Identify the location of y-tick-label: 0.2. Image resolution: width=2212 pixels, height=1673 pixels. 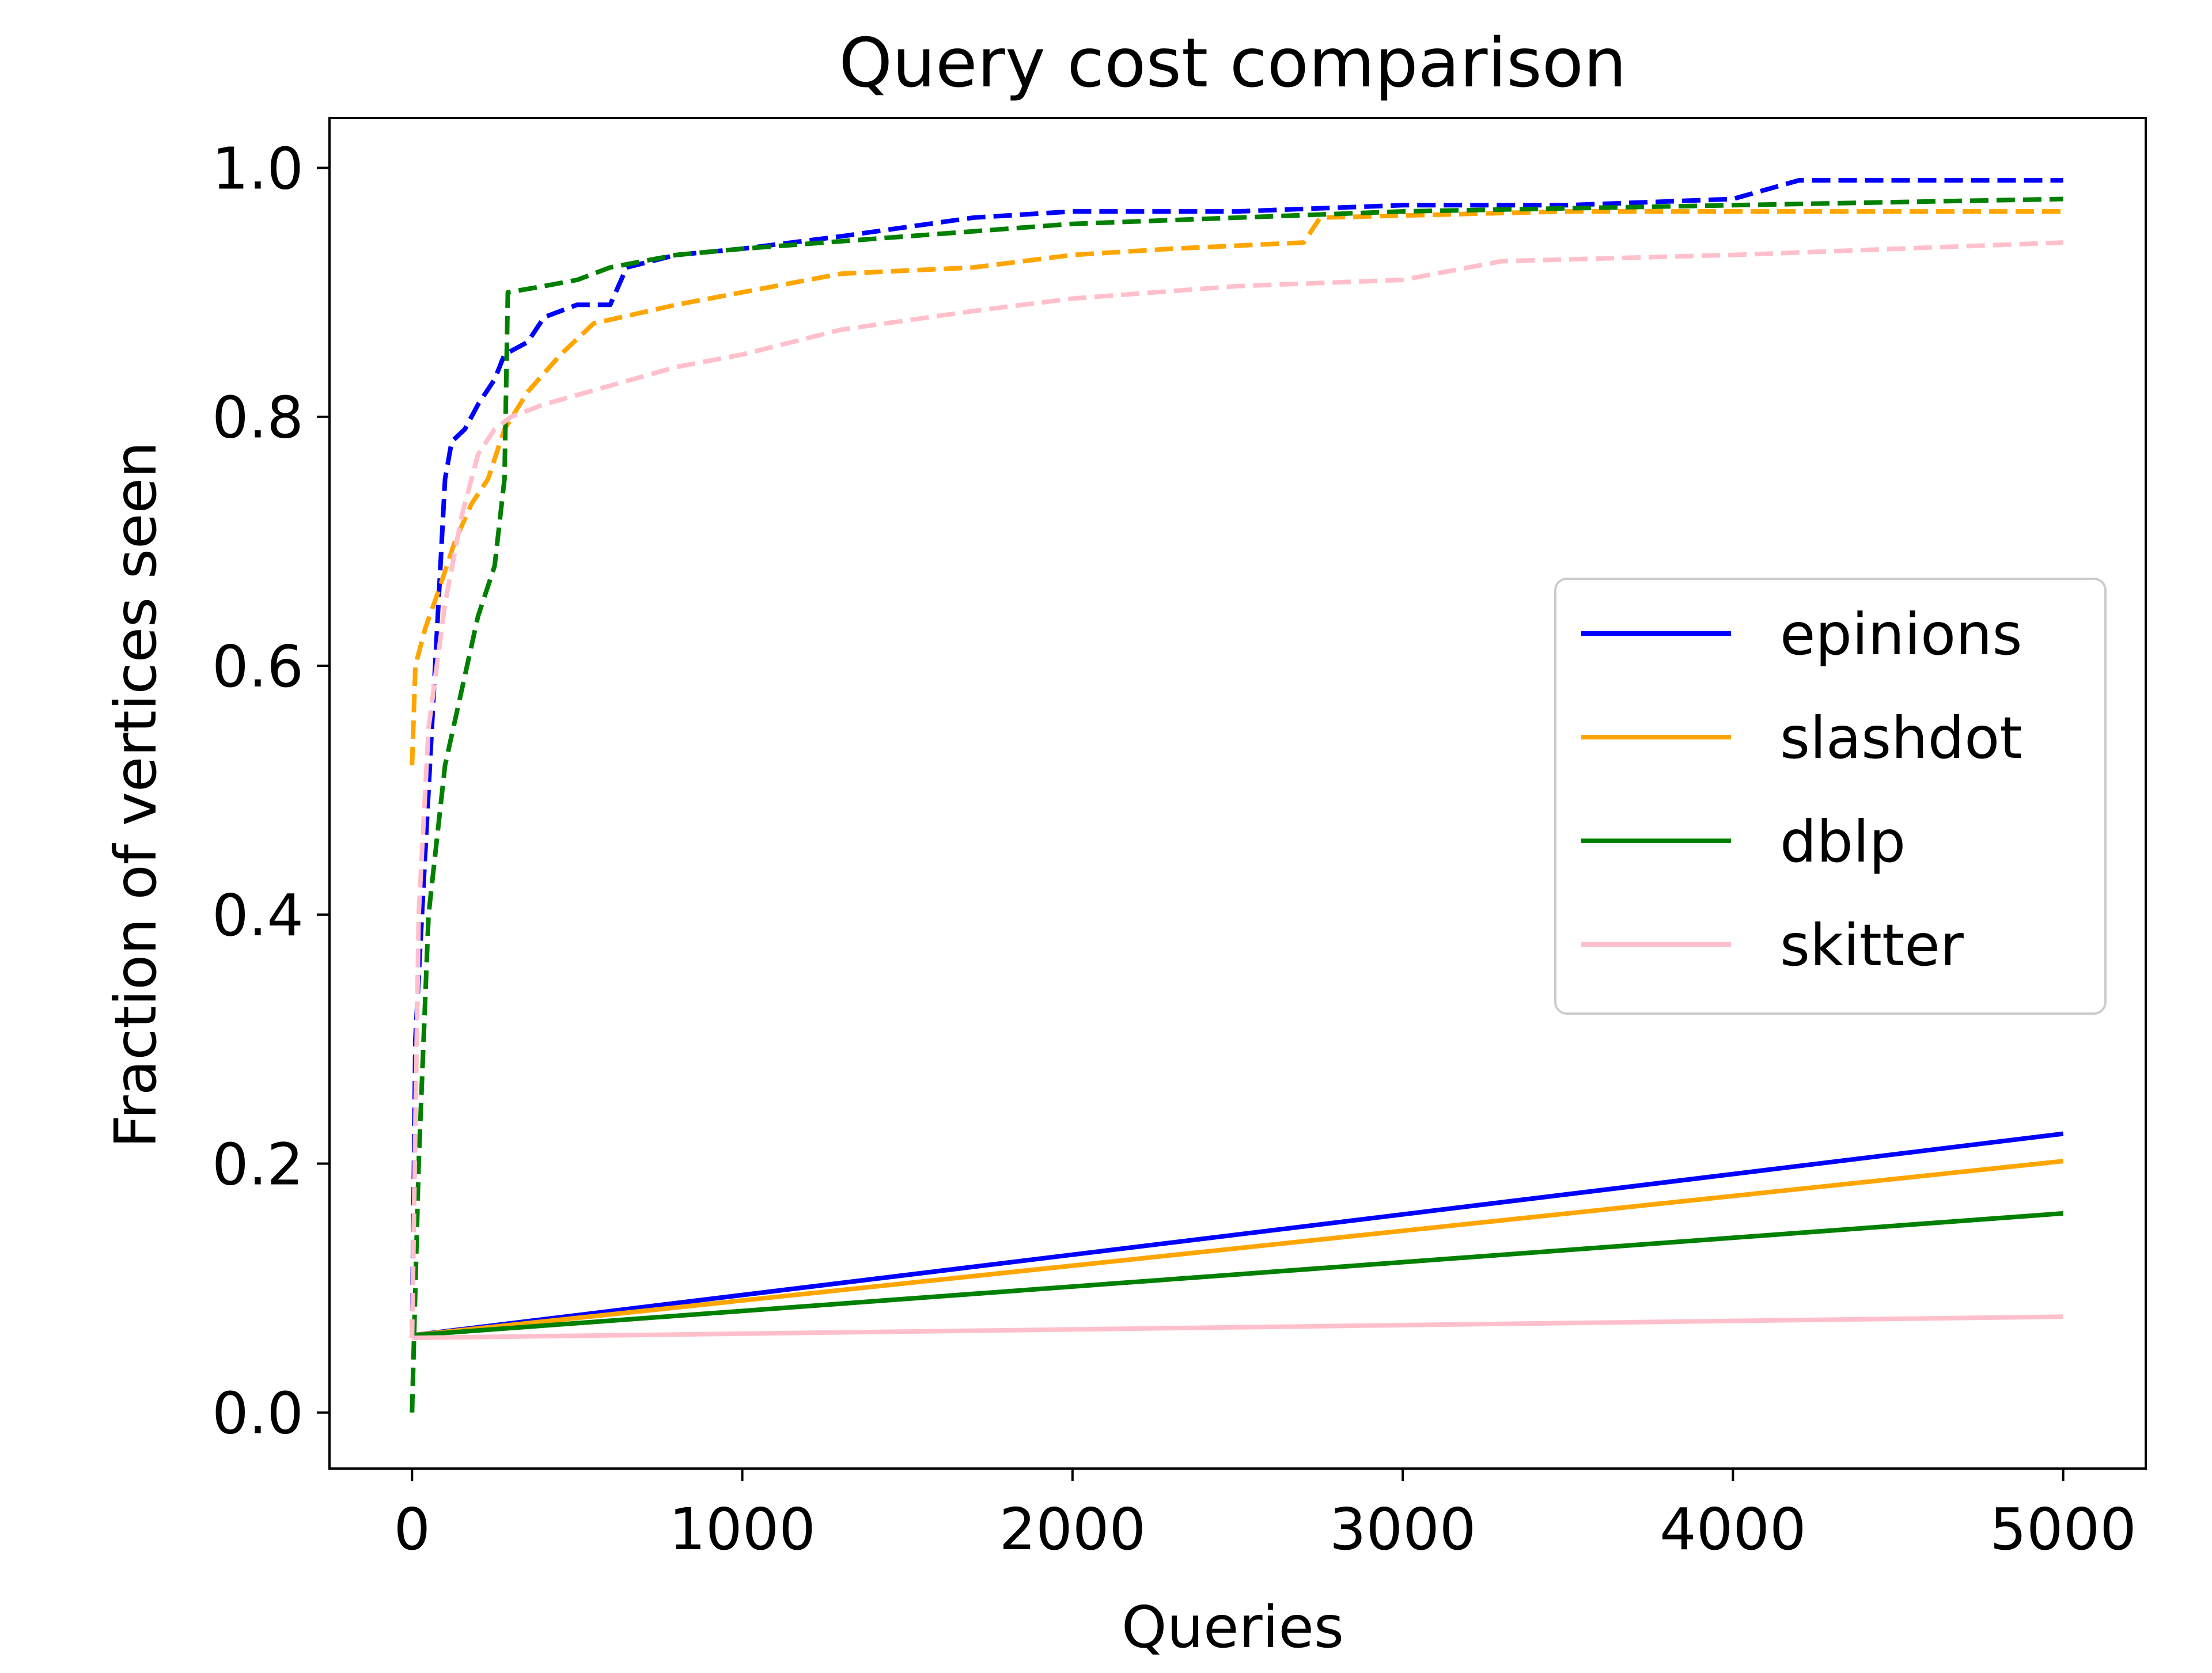
(258, 1164).